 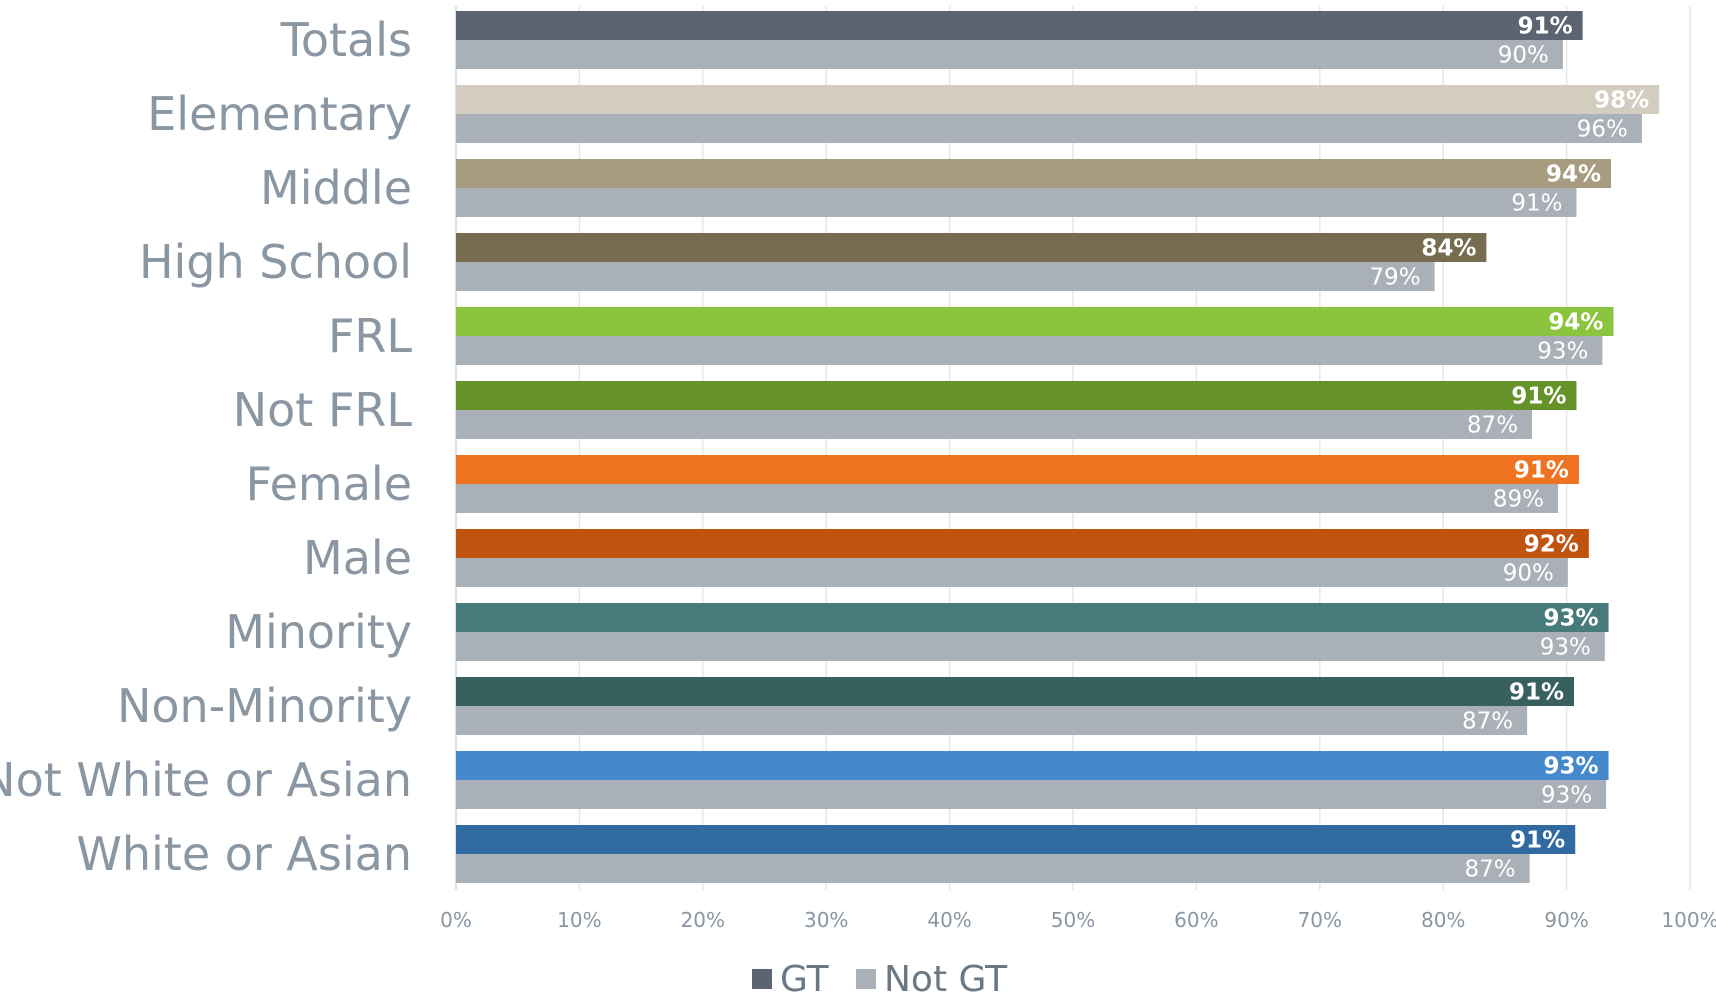 What do you see at coordinates (323, 410) in the screenshot?
I see `category-label: Not FRL` at bounding box center [323, 410].